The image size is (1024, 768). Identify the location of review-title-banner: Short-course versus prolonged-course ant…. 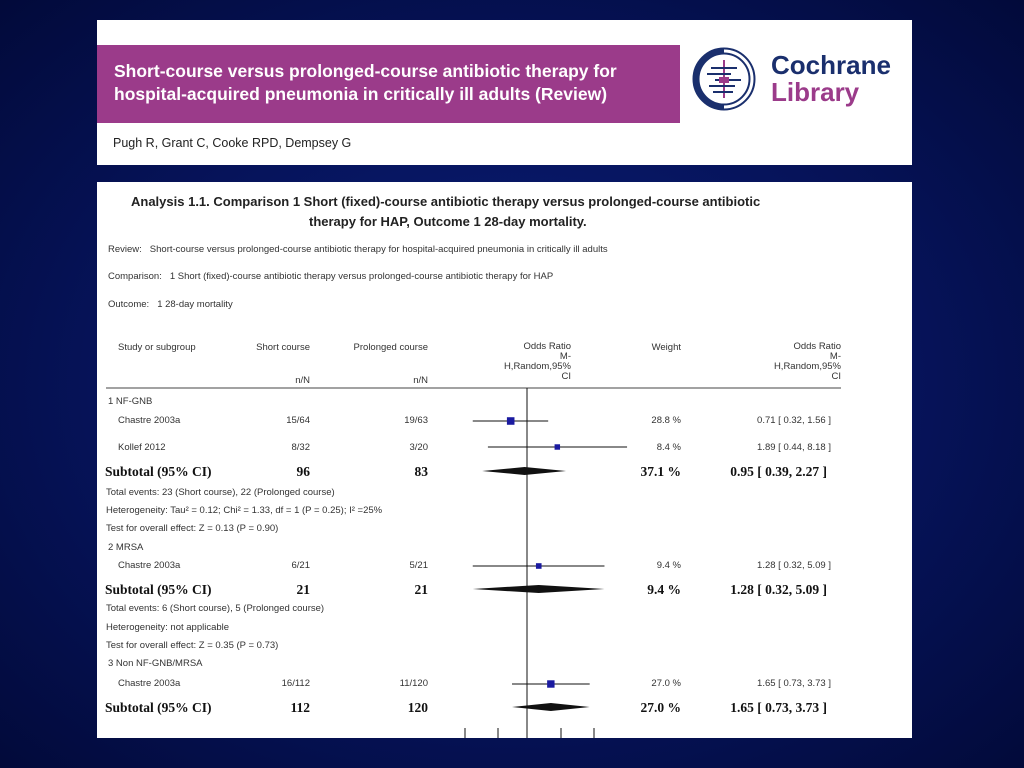
(388, 84).